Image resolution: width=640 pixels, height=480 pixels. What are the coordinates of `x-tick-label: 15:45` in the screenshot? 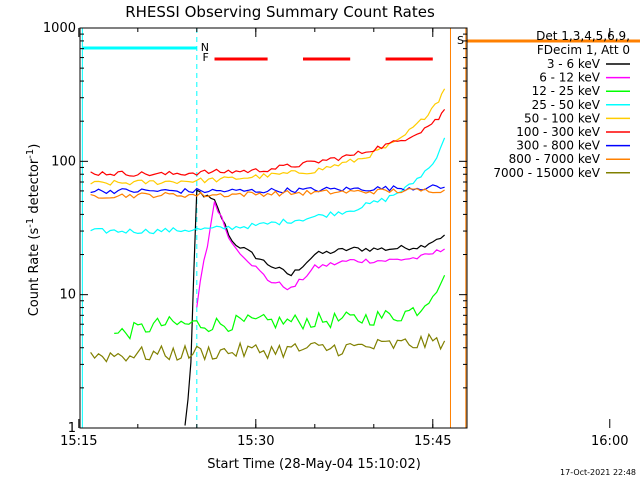 It's located at (432, 441).